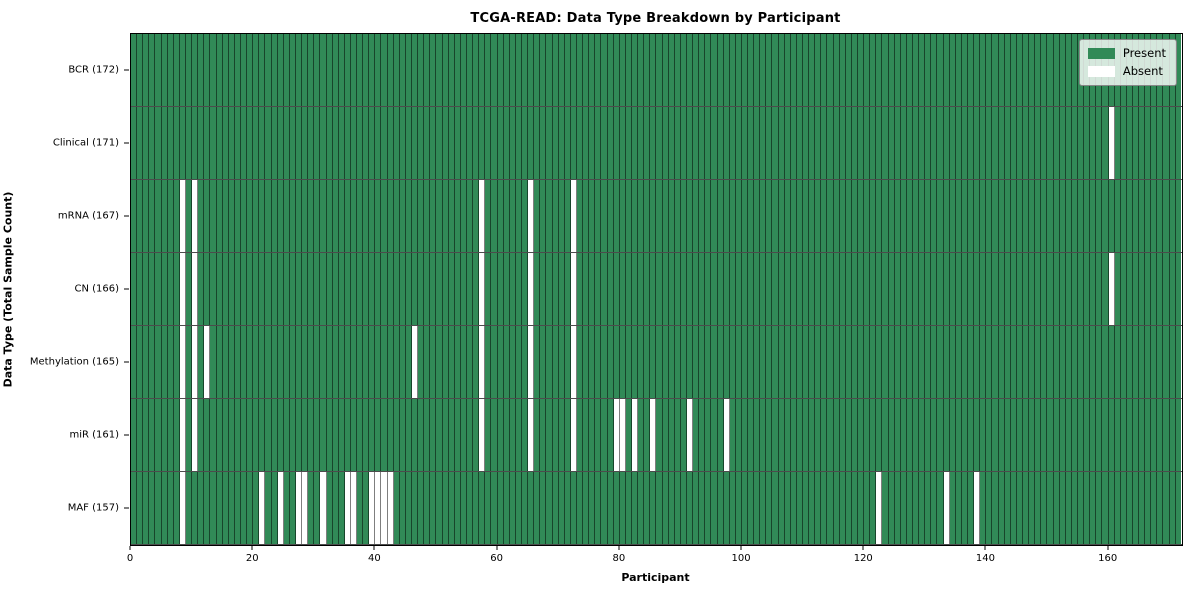 The image size is (1200, 600). I want to click on legend-item-present: Present, so click(1126, 53).